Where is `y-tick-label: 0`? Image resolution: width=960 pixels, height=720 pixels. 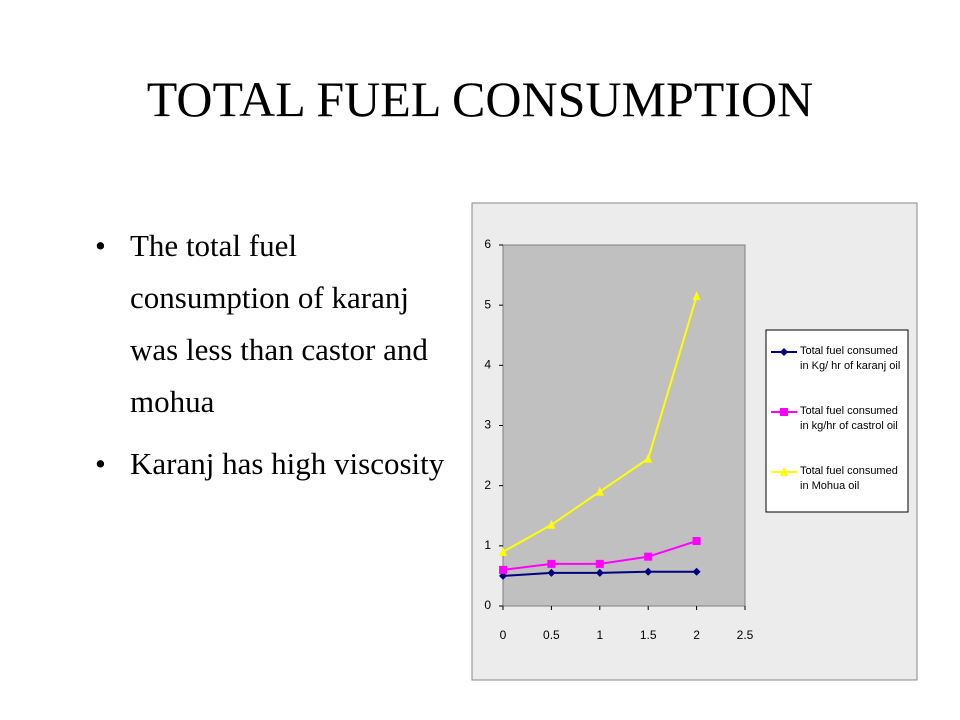
y-tick-label: 0 is located at coordinates (487, 605).